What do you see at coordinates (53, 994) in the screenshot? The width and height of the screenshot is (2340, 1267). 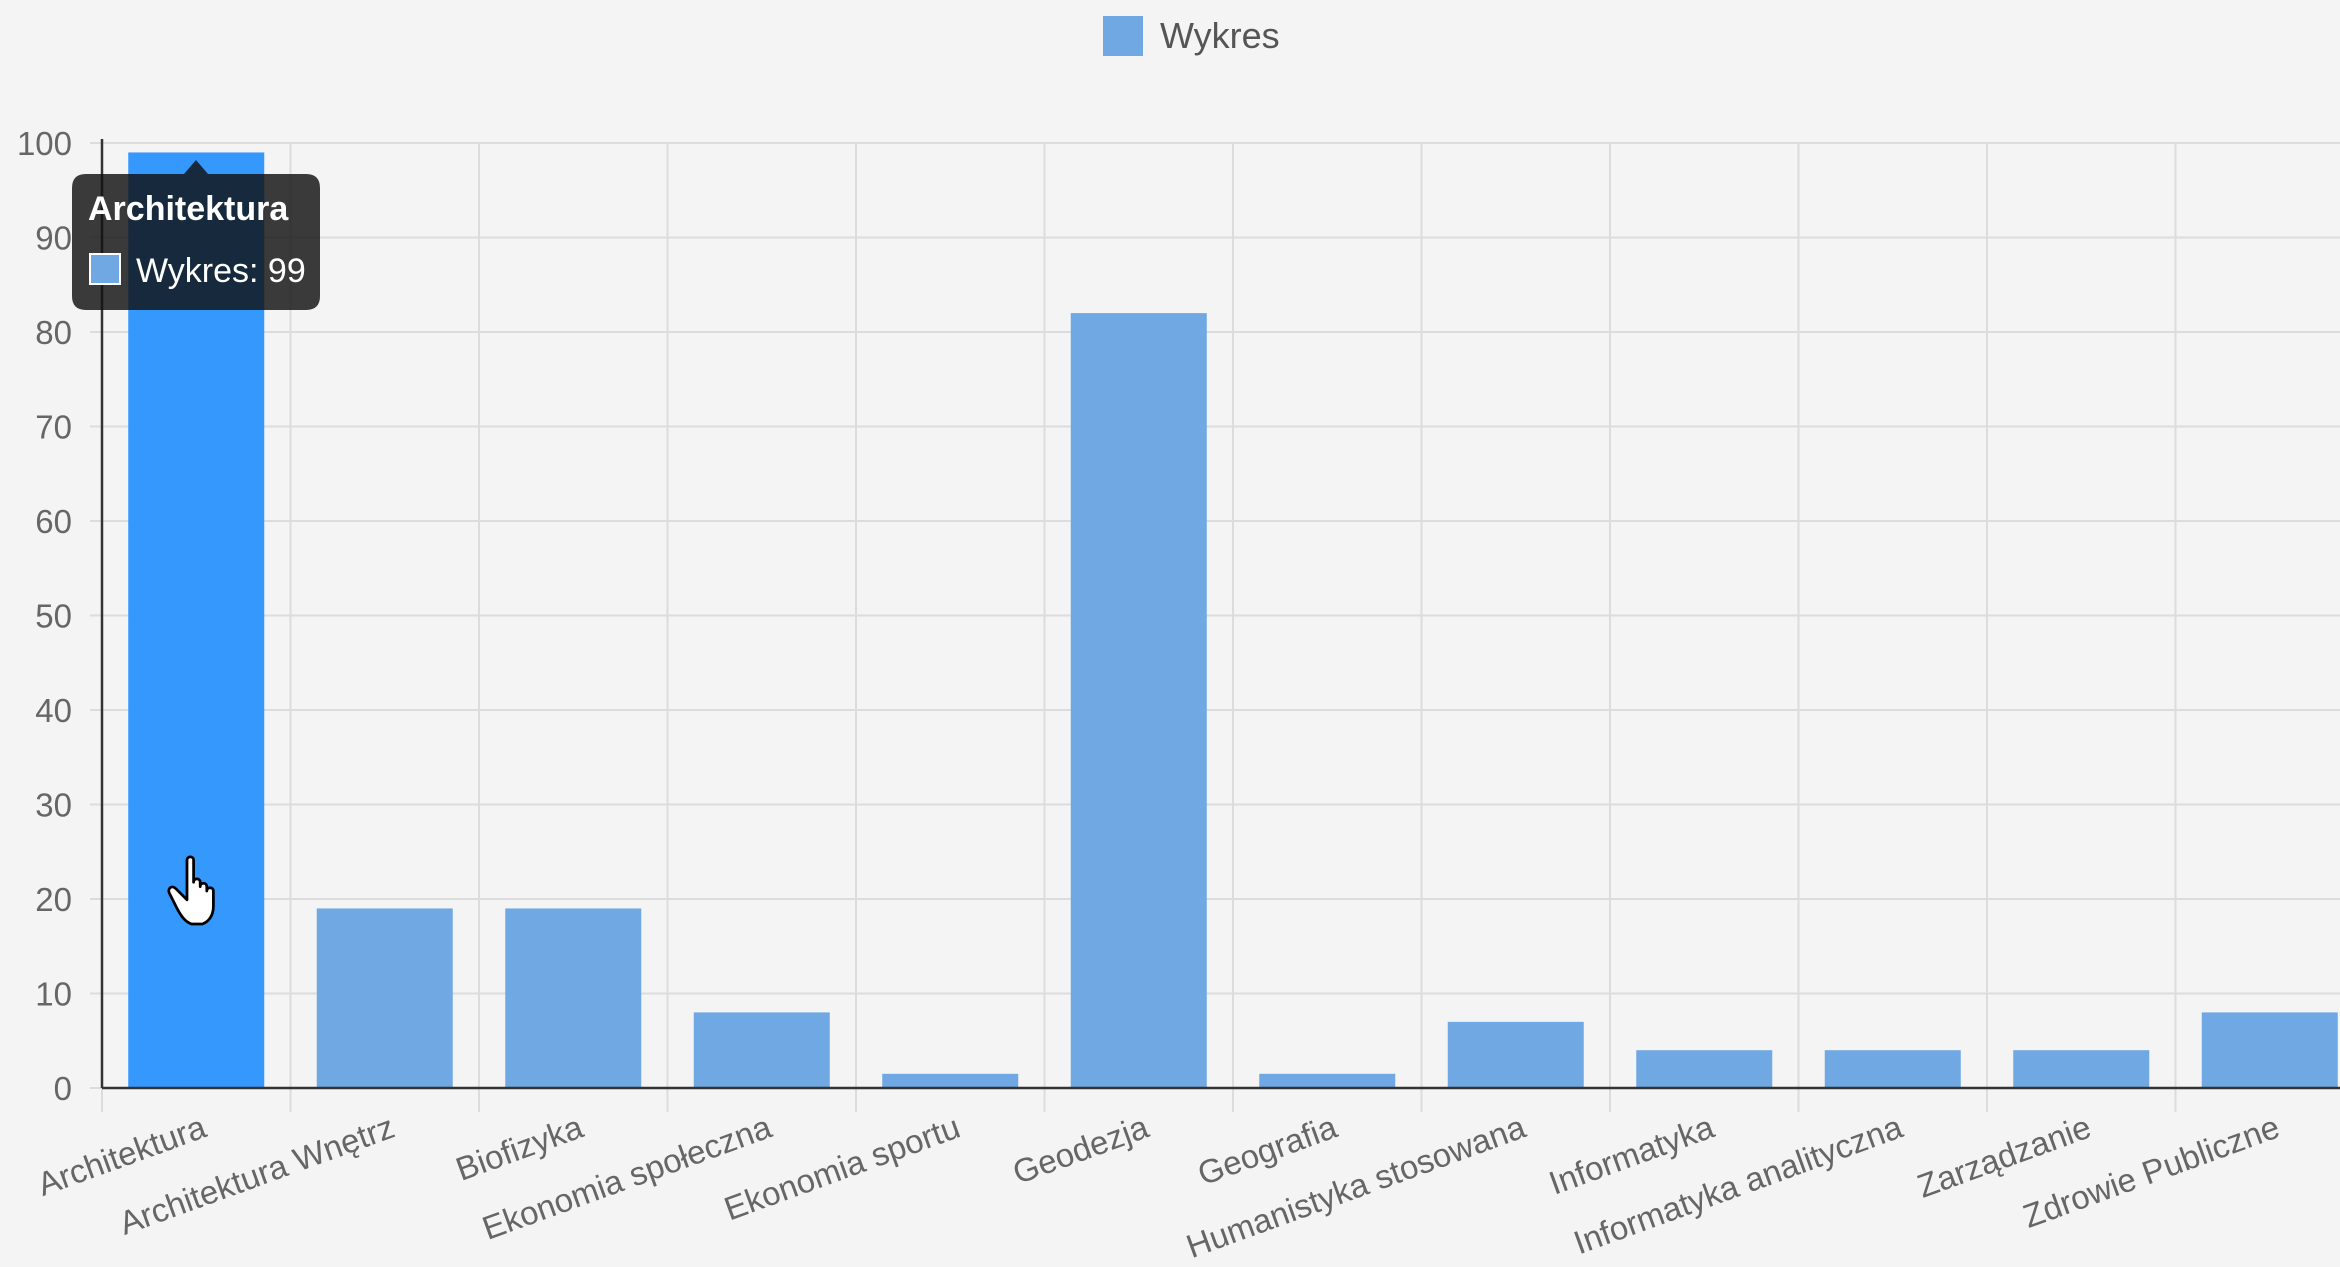 I see `y-tick-label: 10` at bounding box center [53, 994].